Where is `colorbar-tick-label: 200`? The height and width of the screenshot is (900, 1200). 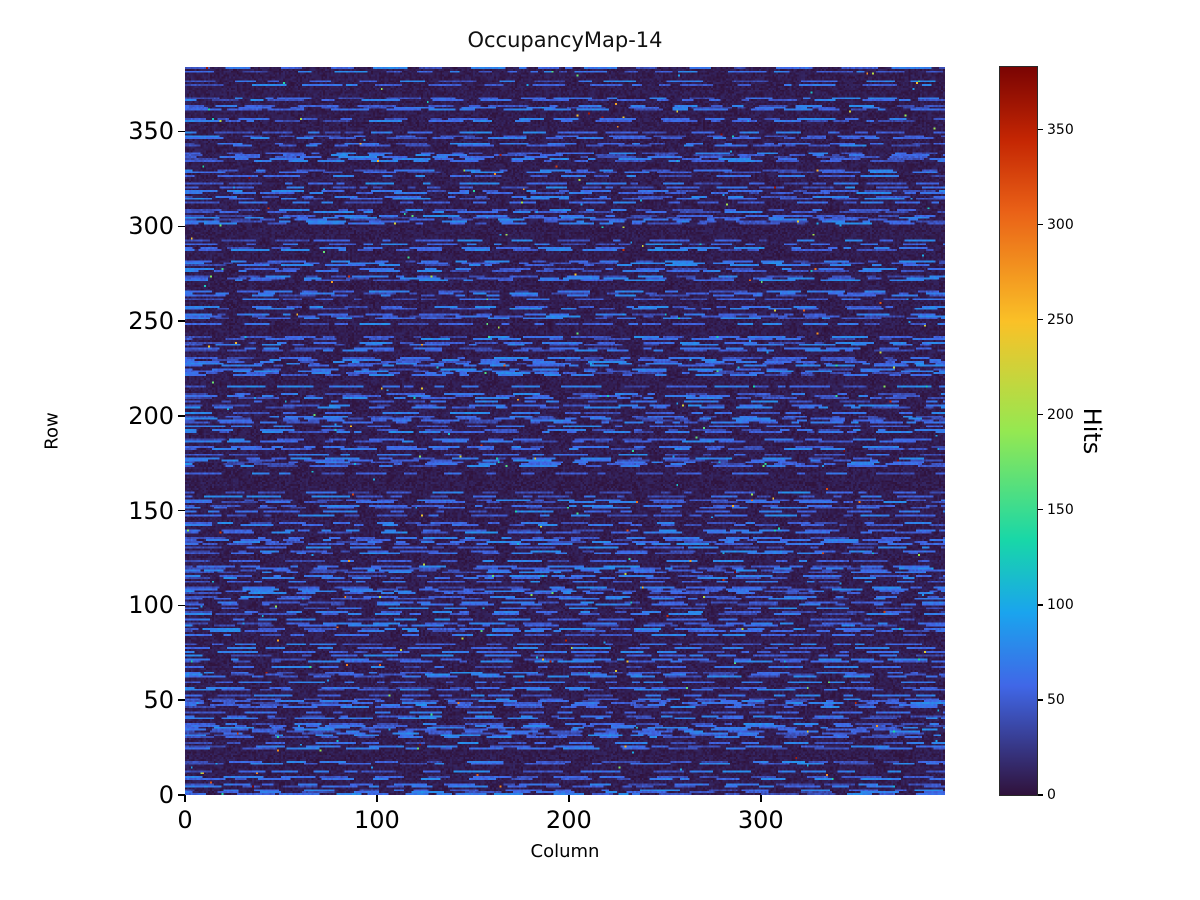 colorbar-tick-label: 200 is located at coordinates (1060, 414).